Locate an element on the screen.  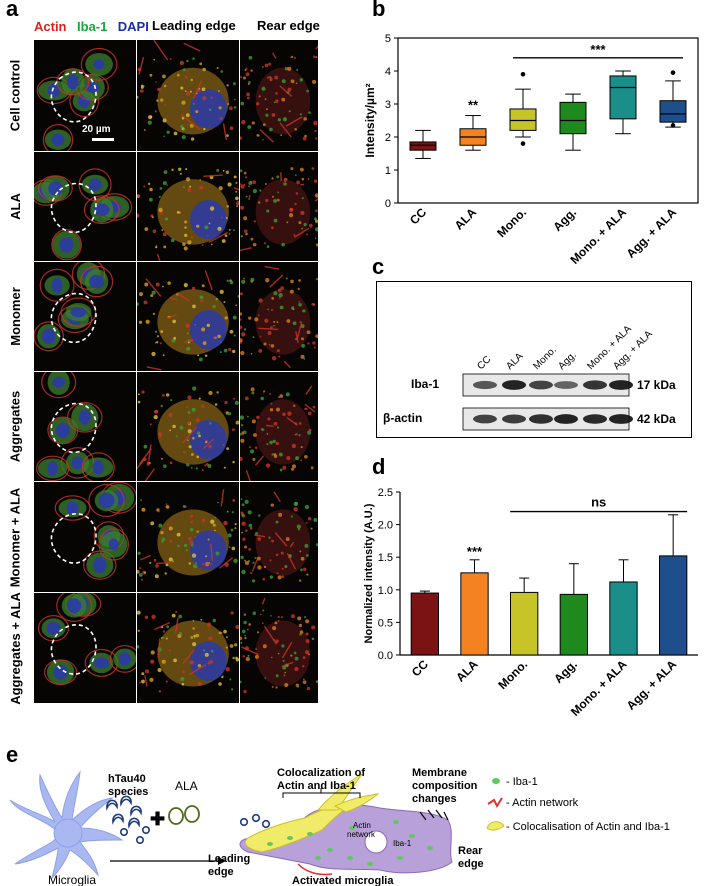
y-tick-label: 1.0 is located at coordinates (385, 591).